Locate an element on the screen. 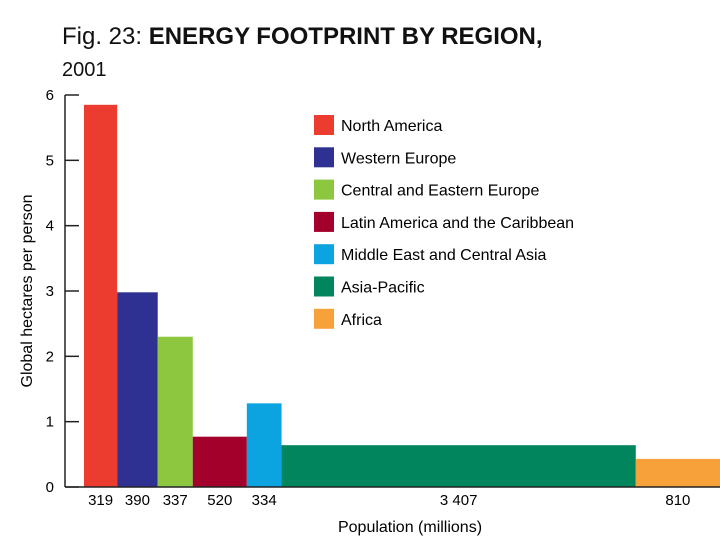  x-tick-label: 520 is located at coordinates (219, 500).